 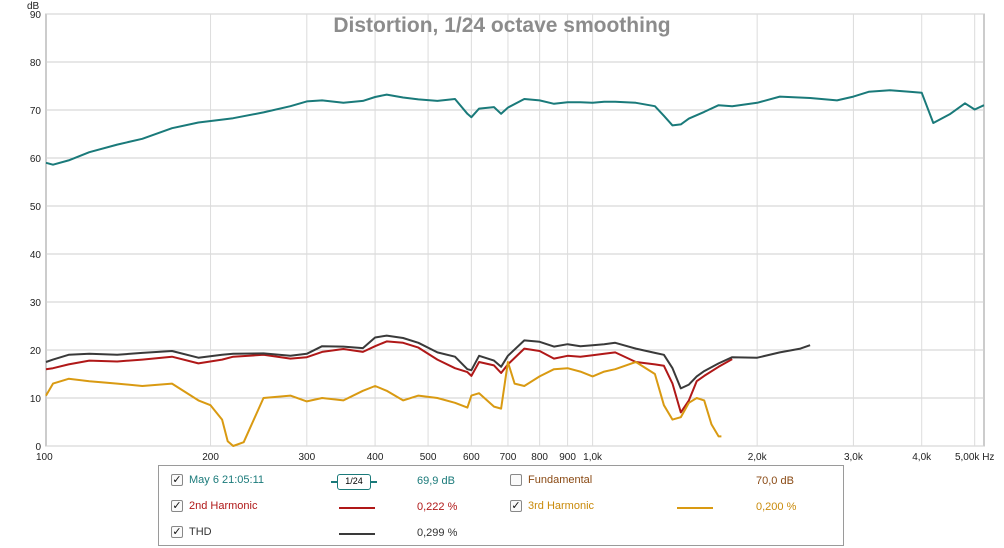 I want to click on x-tick-label: 800, so click(x=539, y=457).